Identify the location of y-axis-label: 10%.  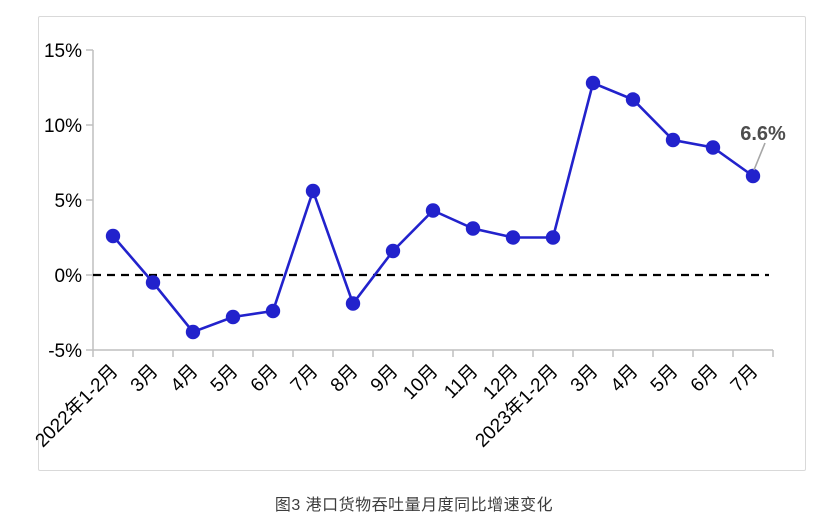
(63, 126).